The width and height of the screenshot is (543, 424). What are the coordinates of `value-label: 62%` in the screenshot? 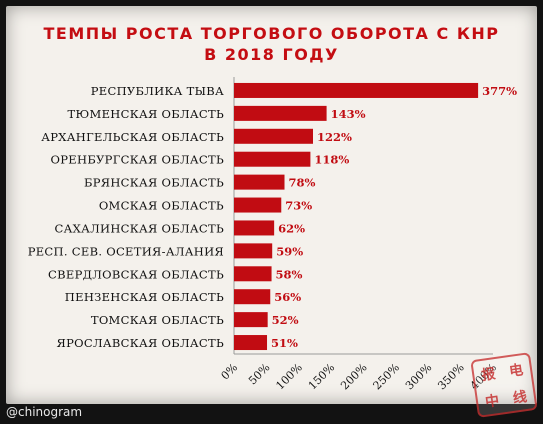 It's located at (291, 228).